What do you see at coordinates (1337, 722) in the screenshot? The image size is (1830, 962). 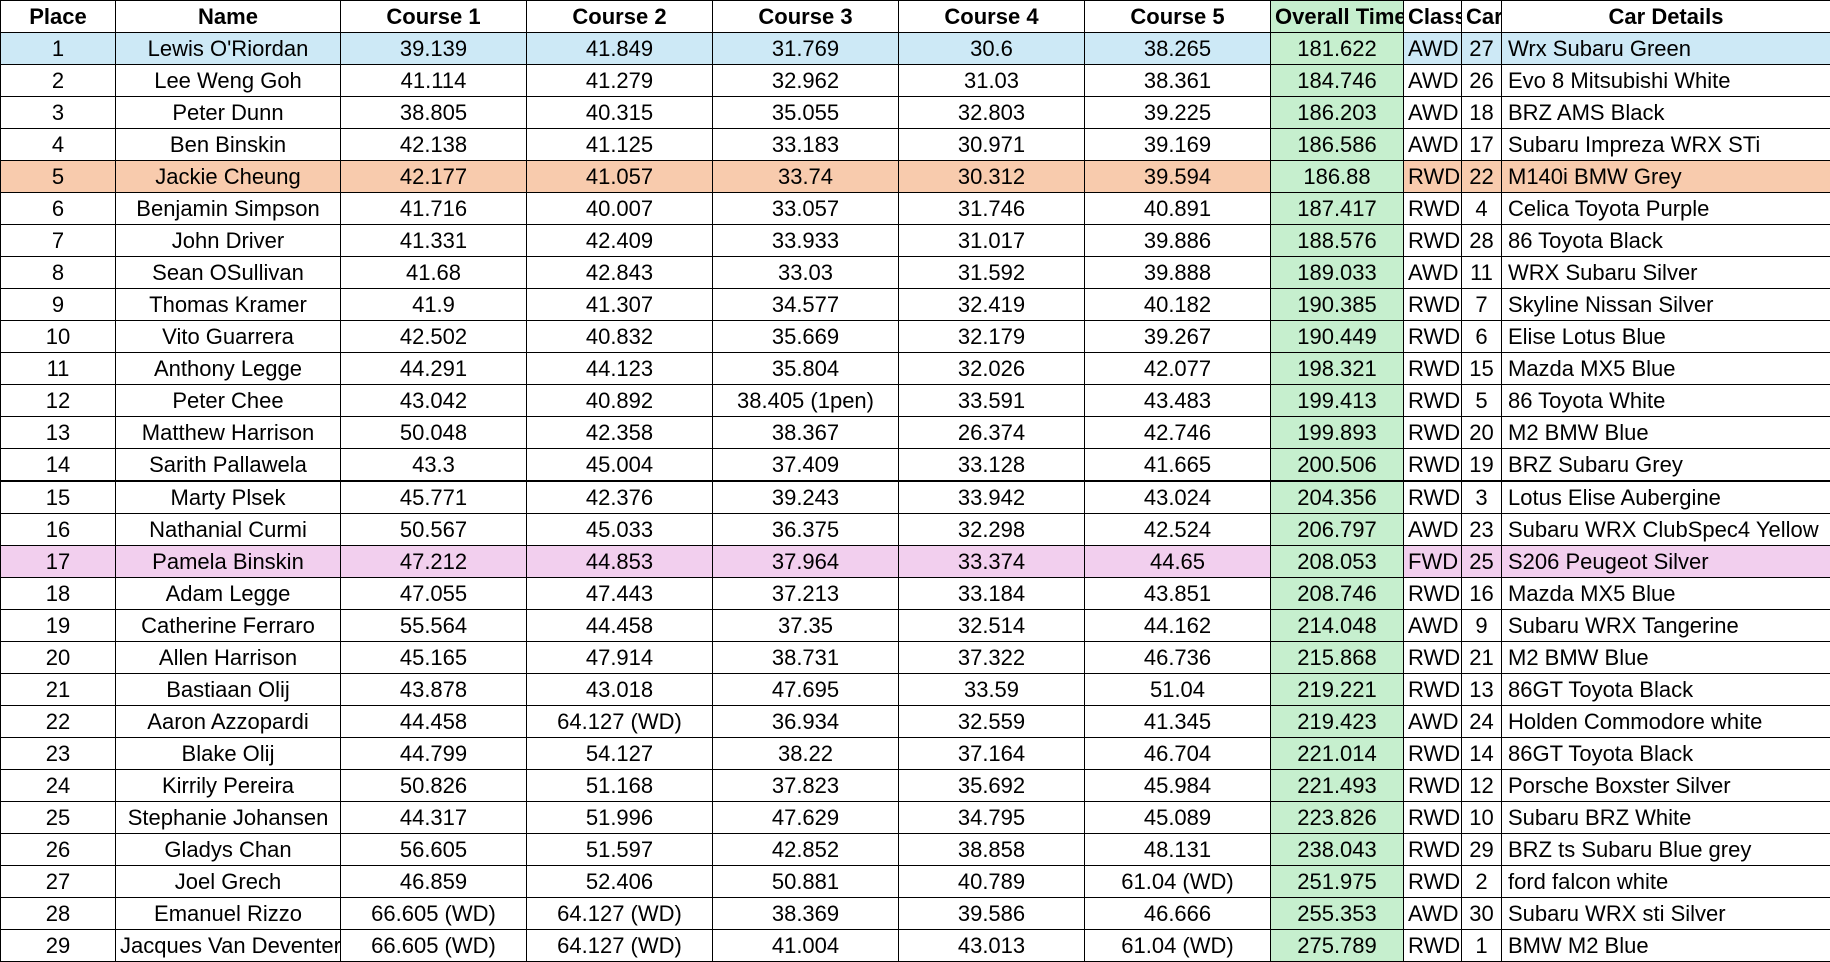 I see `cell-overall-time: 219.423` at bounding box center [1337, 722].